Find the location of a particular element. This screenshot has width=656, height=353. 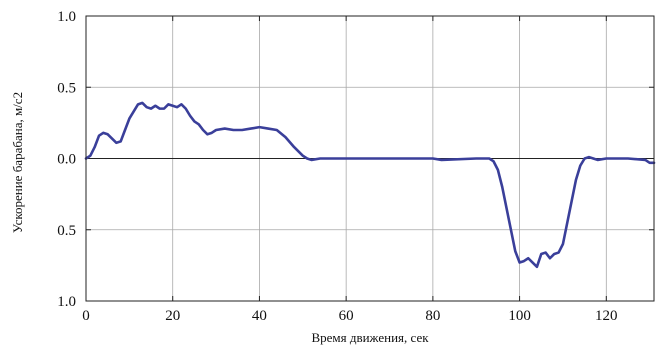

x-tick-label: 60 is located at coordinates (346, 316).